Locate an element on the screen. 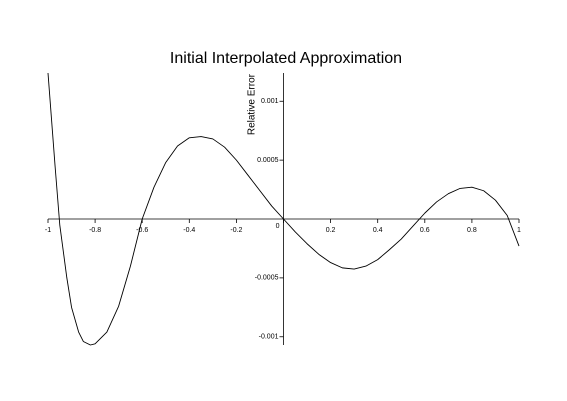  y-tick-label: 0.001 is located at coordinates (270, 101).